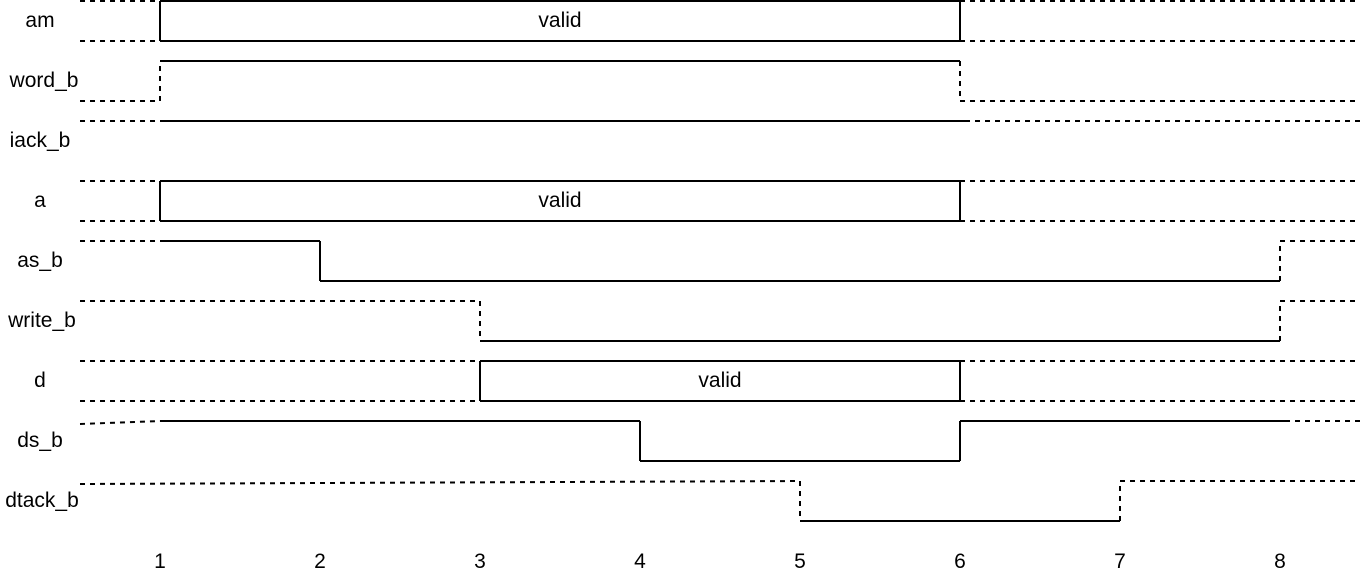 This screenshot has width=1364, height=582. I want to click on signal-label-iack-b: iack_b, so click(40, 140).